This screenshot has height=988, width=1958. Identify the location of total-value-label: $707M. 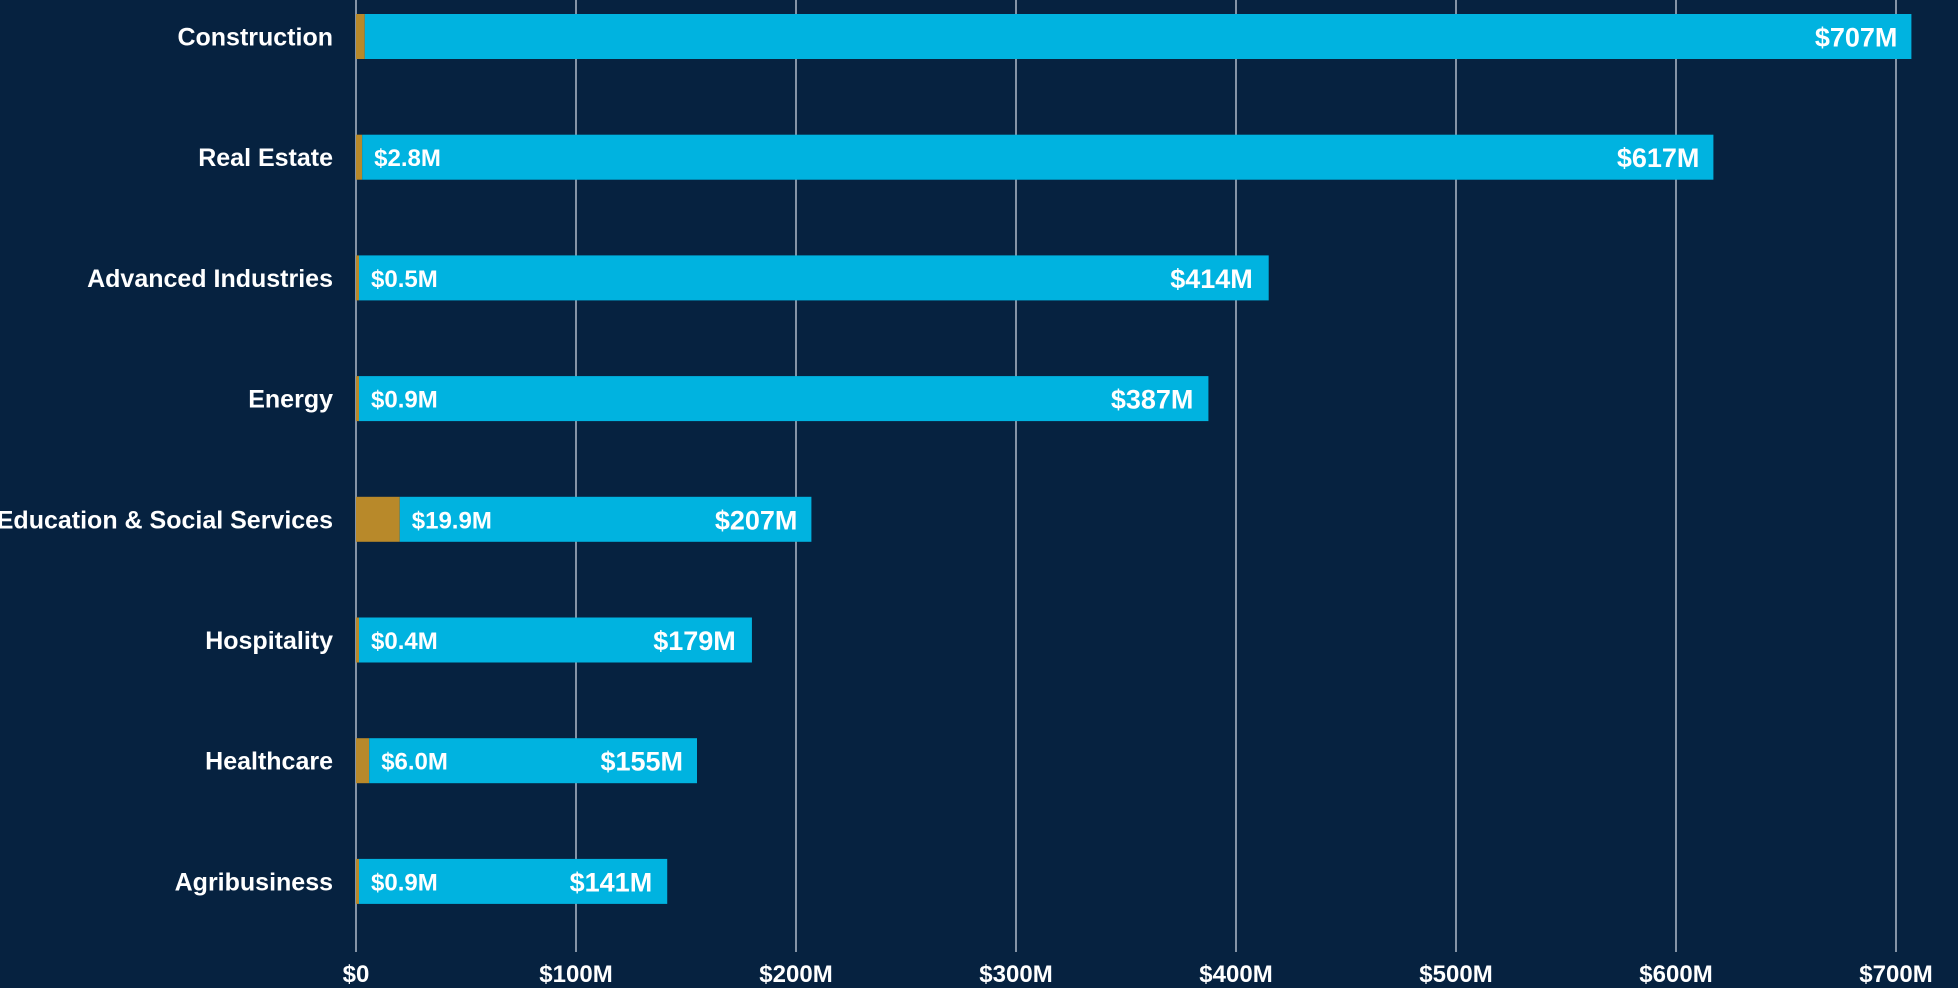
(1856, 38).